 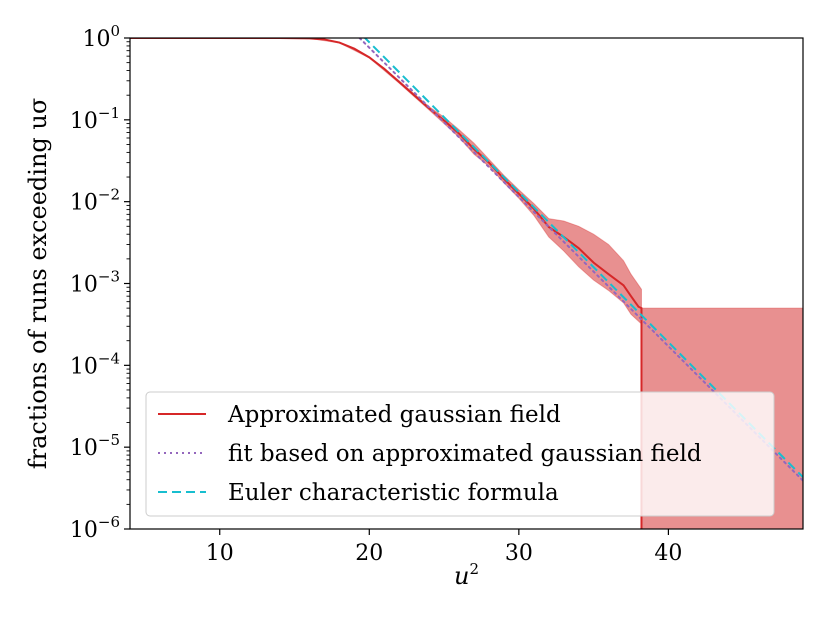 What do you see at coordinates (95, 446) in the screenshot?
I see `y-tick-label: 10⁻⁵` at bounding box center [95, 446].